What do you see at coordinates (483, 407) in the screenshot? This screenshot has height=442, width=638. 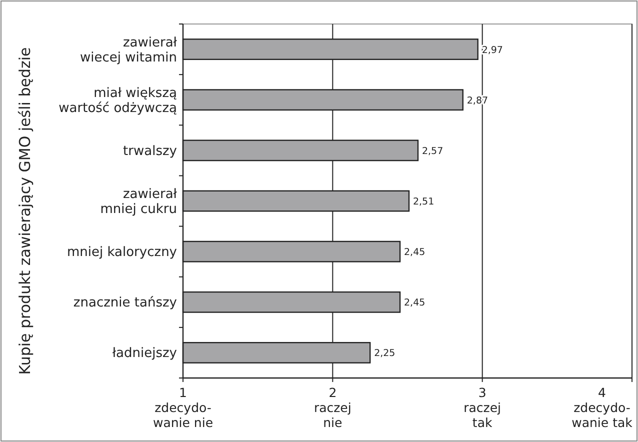 I see `x-tick-label: 3 raczej tak` at bounding box center [483, 407].